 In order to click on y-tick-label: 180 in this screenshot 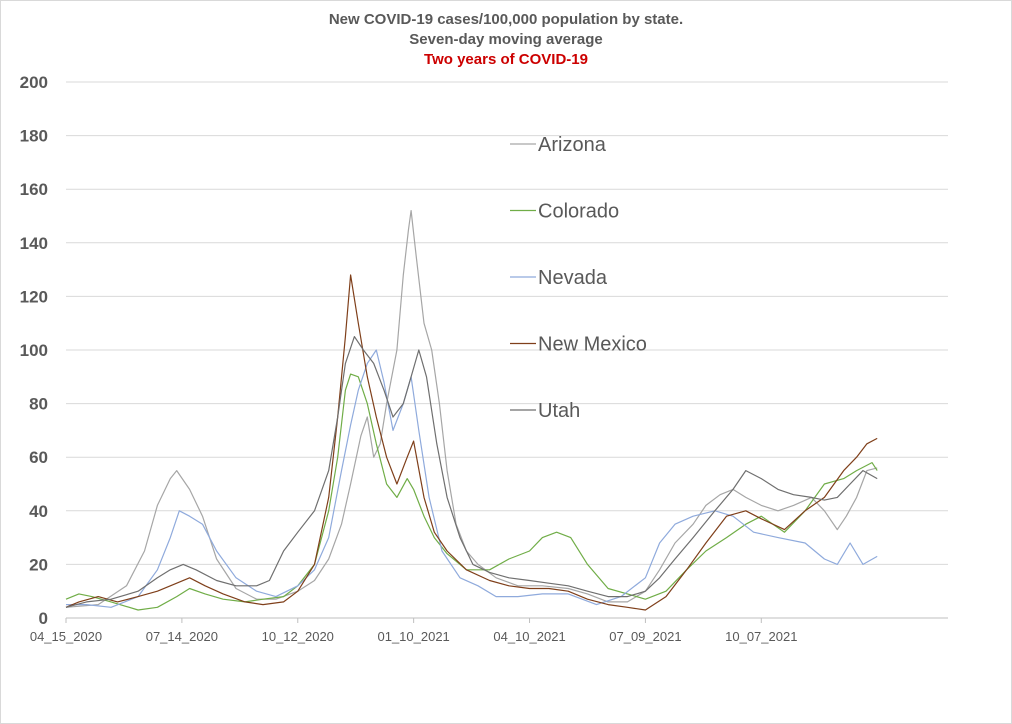, I will do `click(34, 136)`.